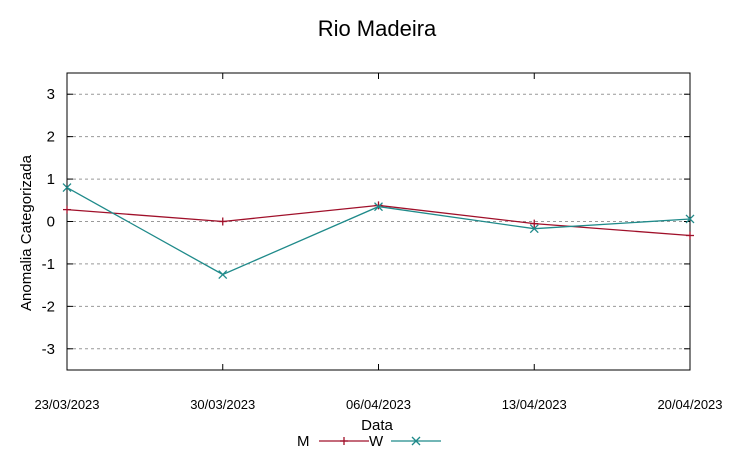  I want to click on y-axis-label: Anomalia Categorizada, so click(26, 232).